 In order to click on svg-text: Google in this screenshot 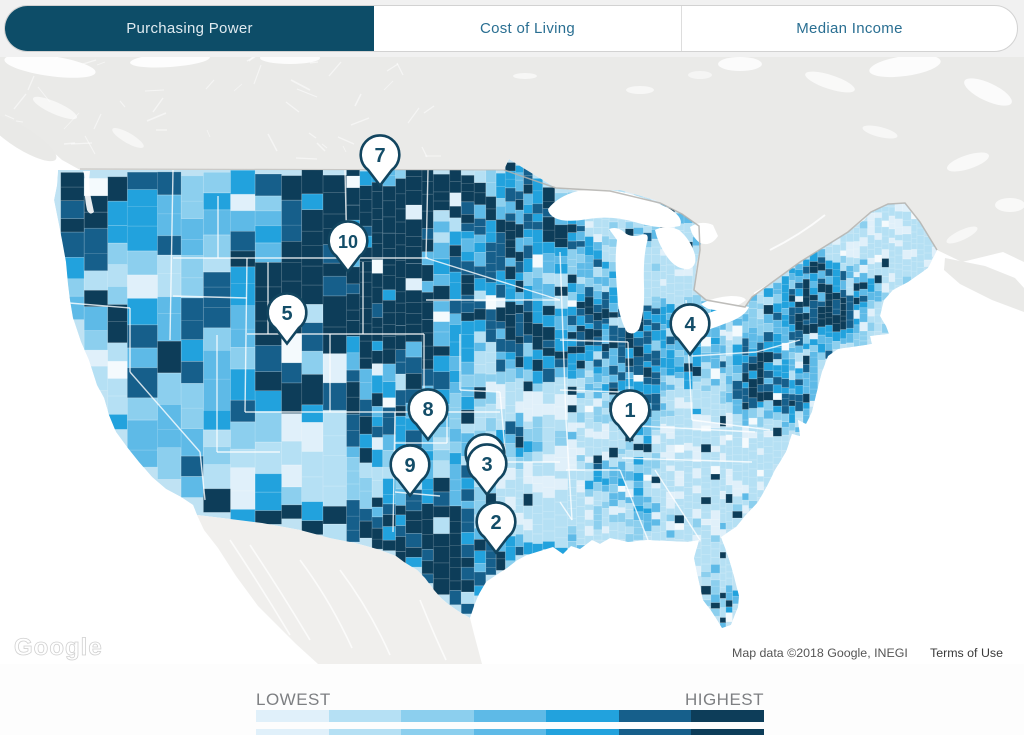, I will do `click(58, 647)`.